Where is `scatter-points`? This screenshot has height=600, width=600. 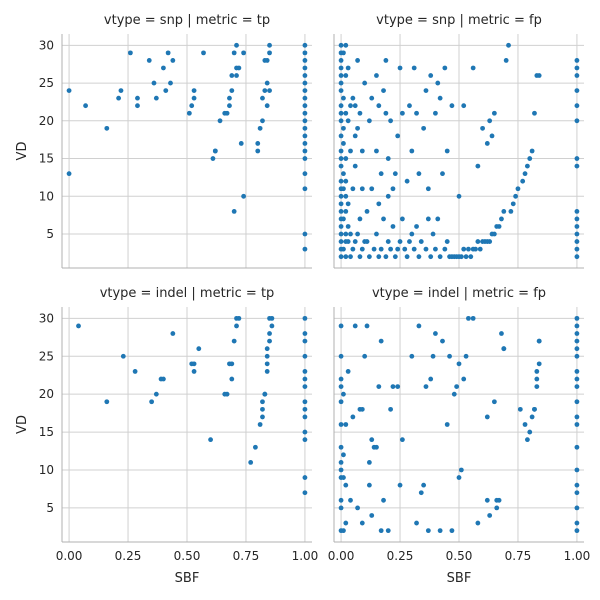 scatter-points is located at coordinates (192, 405).